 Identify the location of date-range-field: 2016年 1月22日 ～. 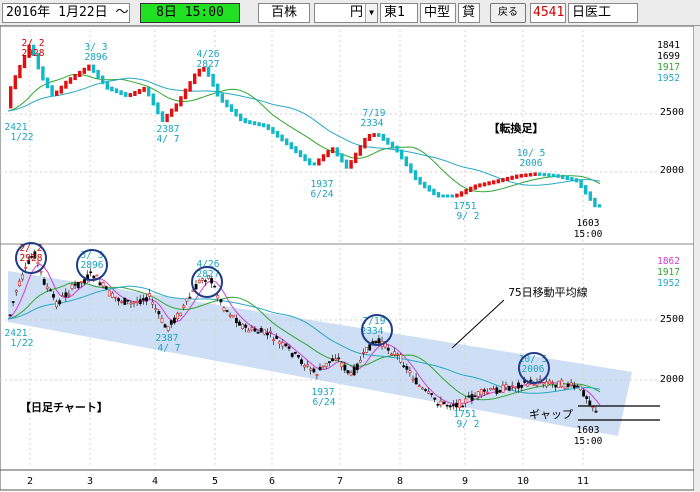
(66, 13).